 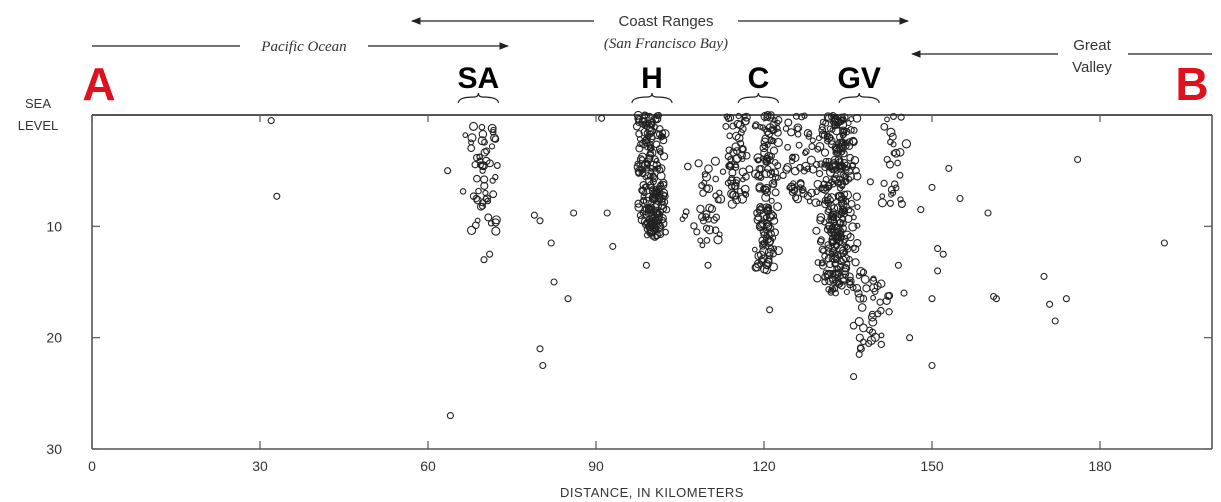 What do you see at coordinates (38, 103) in the screenshot?
I see `sea-label: SEA` at bounding box center [38, 103].